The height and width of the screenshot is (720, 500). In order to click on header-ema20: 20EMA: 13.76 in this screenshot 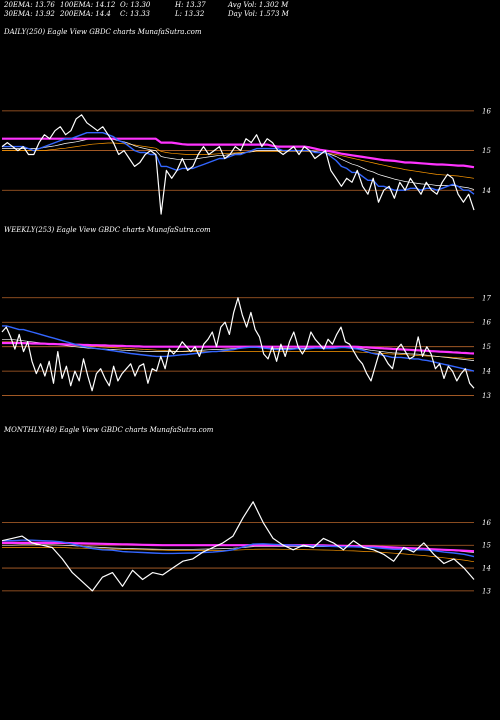, I will do `click(29, 5)`.